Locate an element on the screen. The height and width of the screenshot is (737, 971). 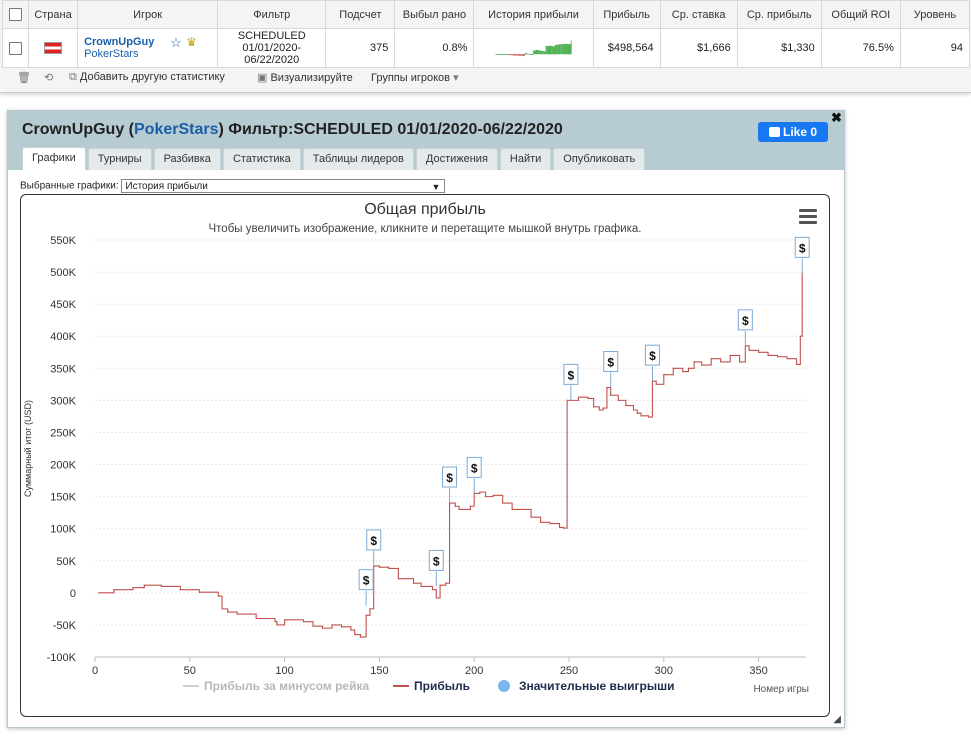
col-roi: Общий ROI is located at coordinates (860, 14).